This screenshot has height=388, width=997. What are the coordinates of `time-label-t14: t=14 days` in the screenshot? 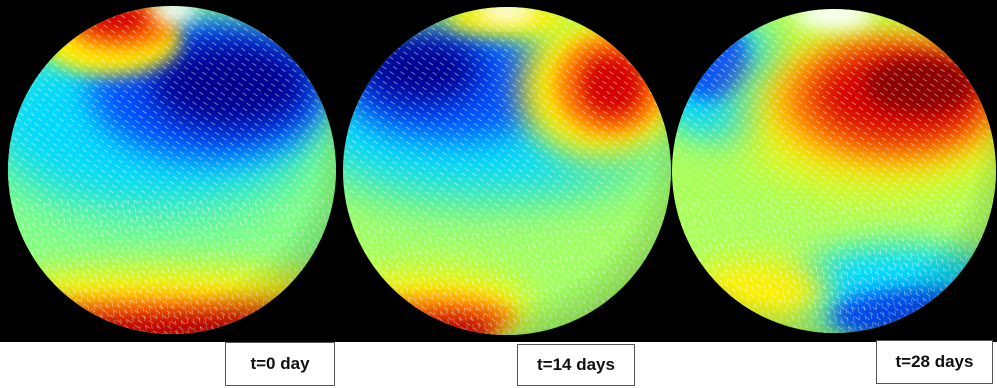 It's located at (576, 365).